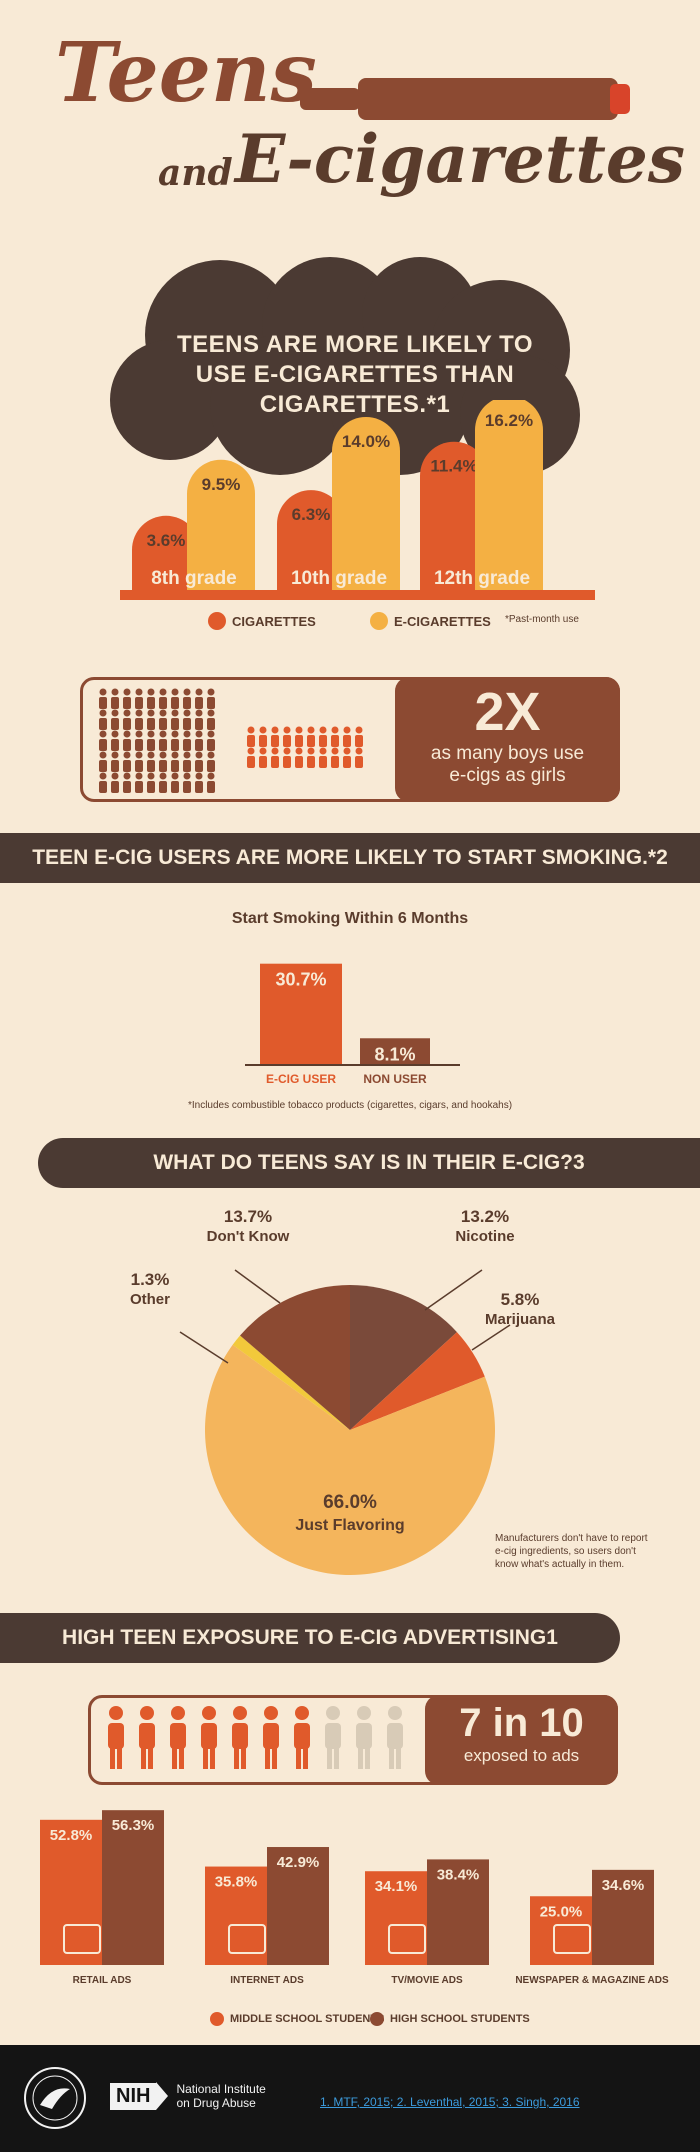 The image size is (700, 2152). What do you see at coordinates (102, 1980) in the screenshot?
I see `ad-category-label: RETAIL ADS` at bounding box center [102, 1980].